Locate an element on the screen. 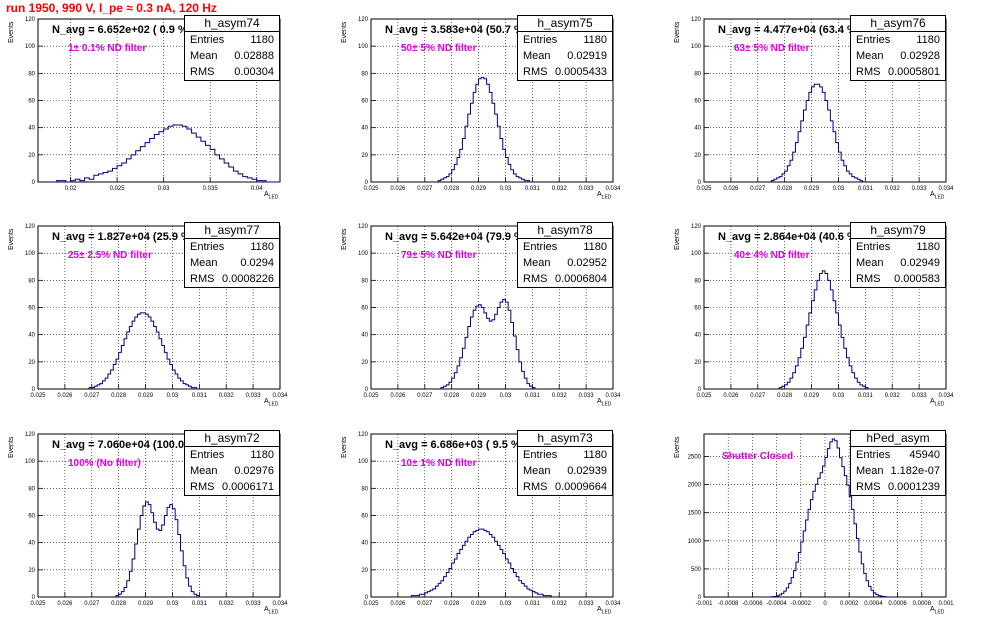 The image size is (996, 622). y-tick-label: 2500 is located at coordinates (695, 457).